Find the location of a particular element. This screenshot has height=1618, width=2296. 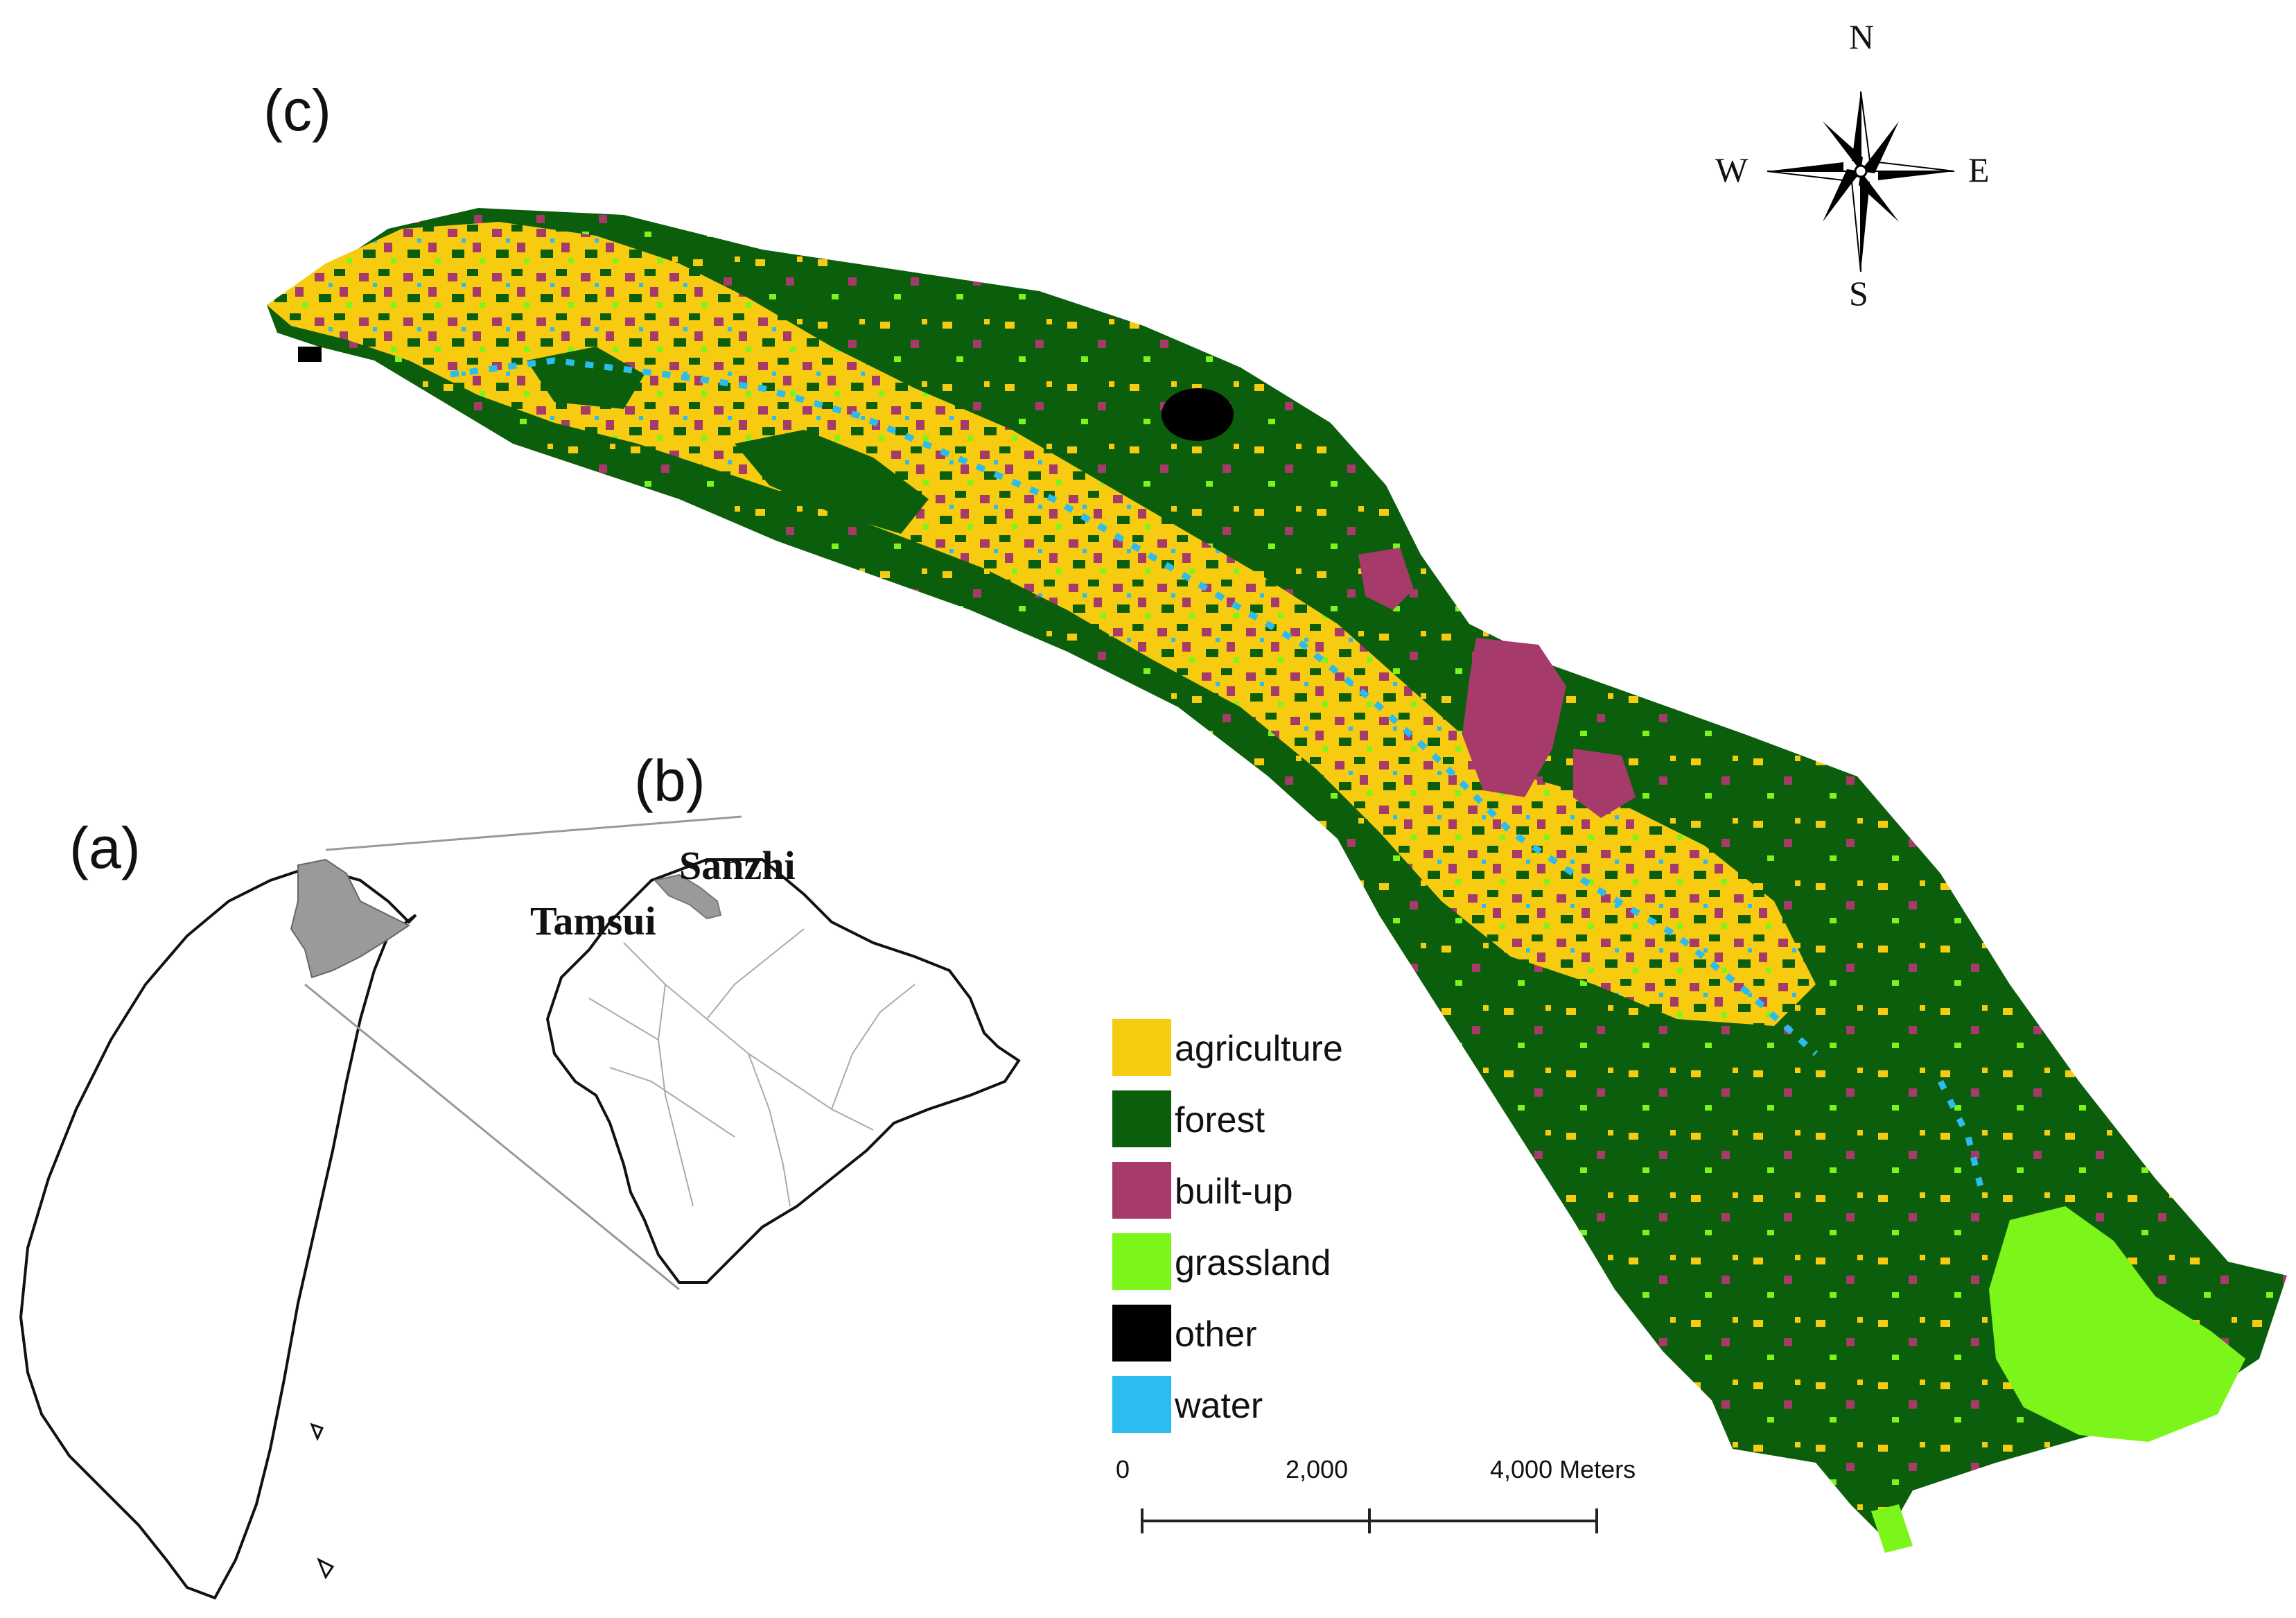

new-taipei-outline is located at coordinates (783, 1071).